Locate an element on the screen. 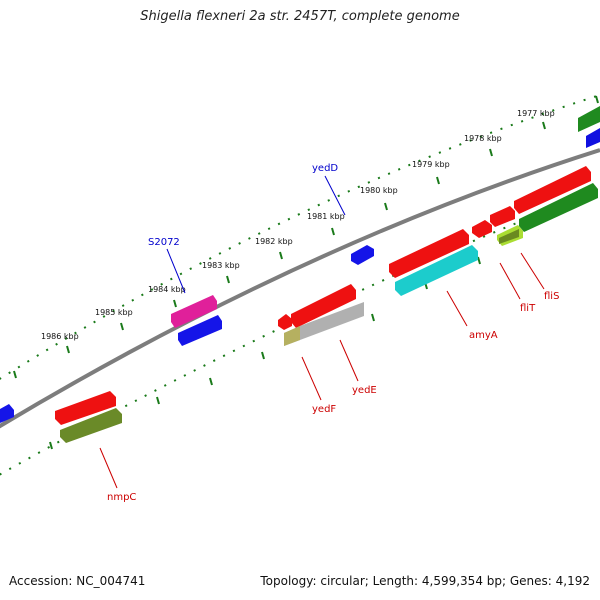 This screenshot has height=600, width=600. kbp-label: 1979 kbp is located at coordinates (431, 164).